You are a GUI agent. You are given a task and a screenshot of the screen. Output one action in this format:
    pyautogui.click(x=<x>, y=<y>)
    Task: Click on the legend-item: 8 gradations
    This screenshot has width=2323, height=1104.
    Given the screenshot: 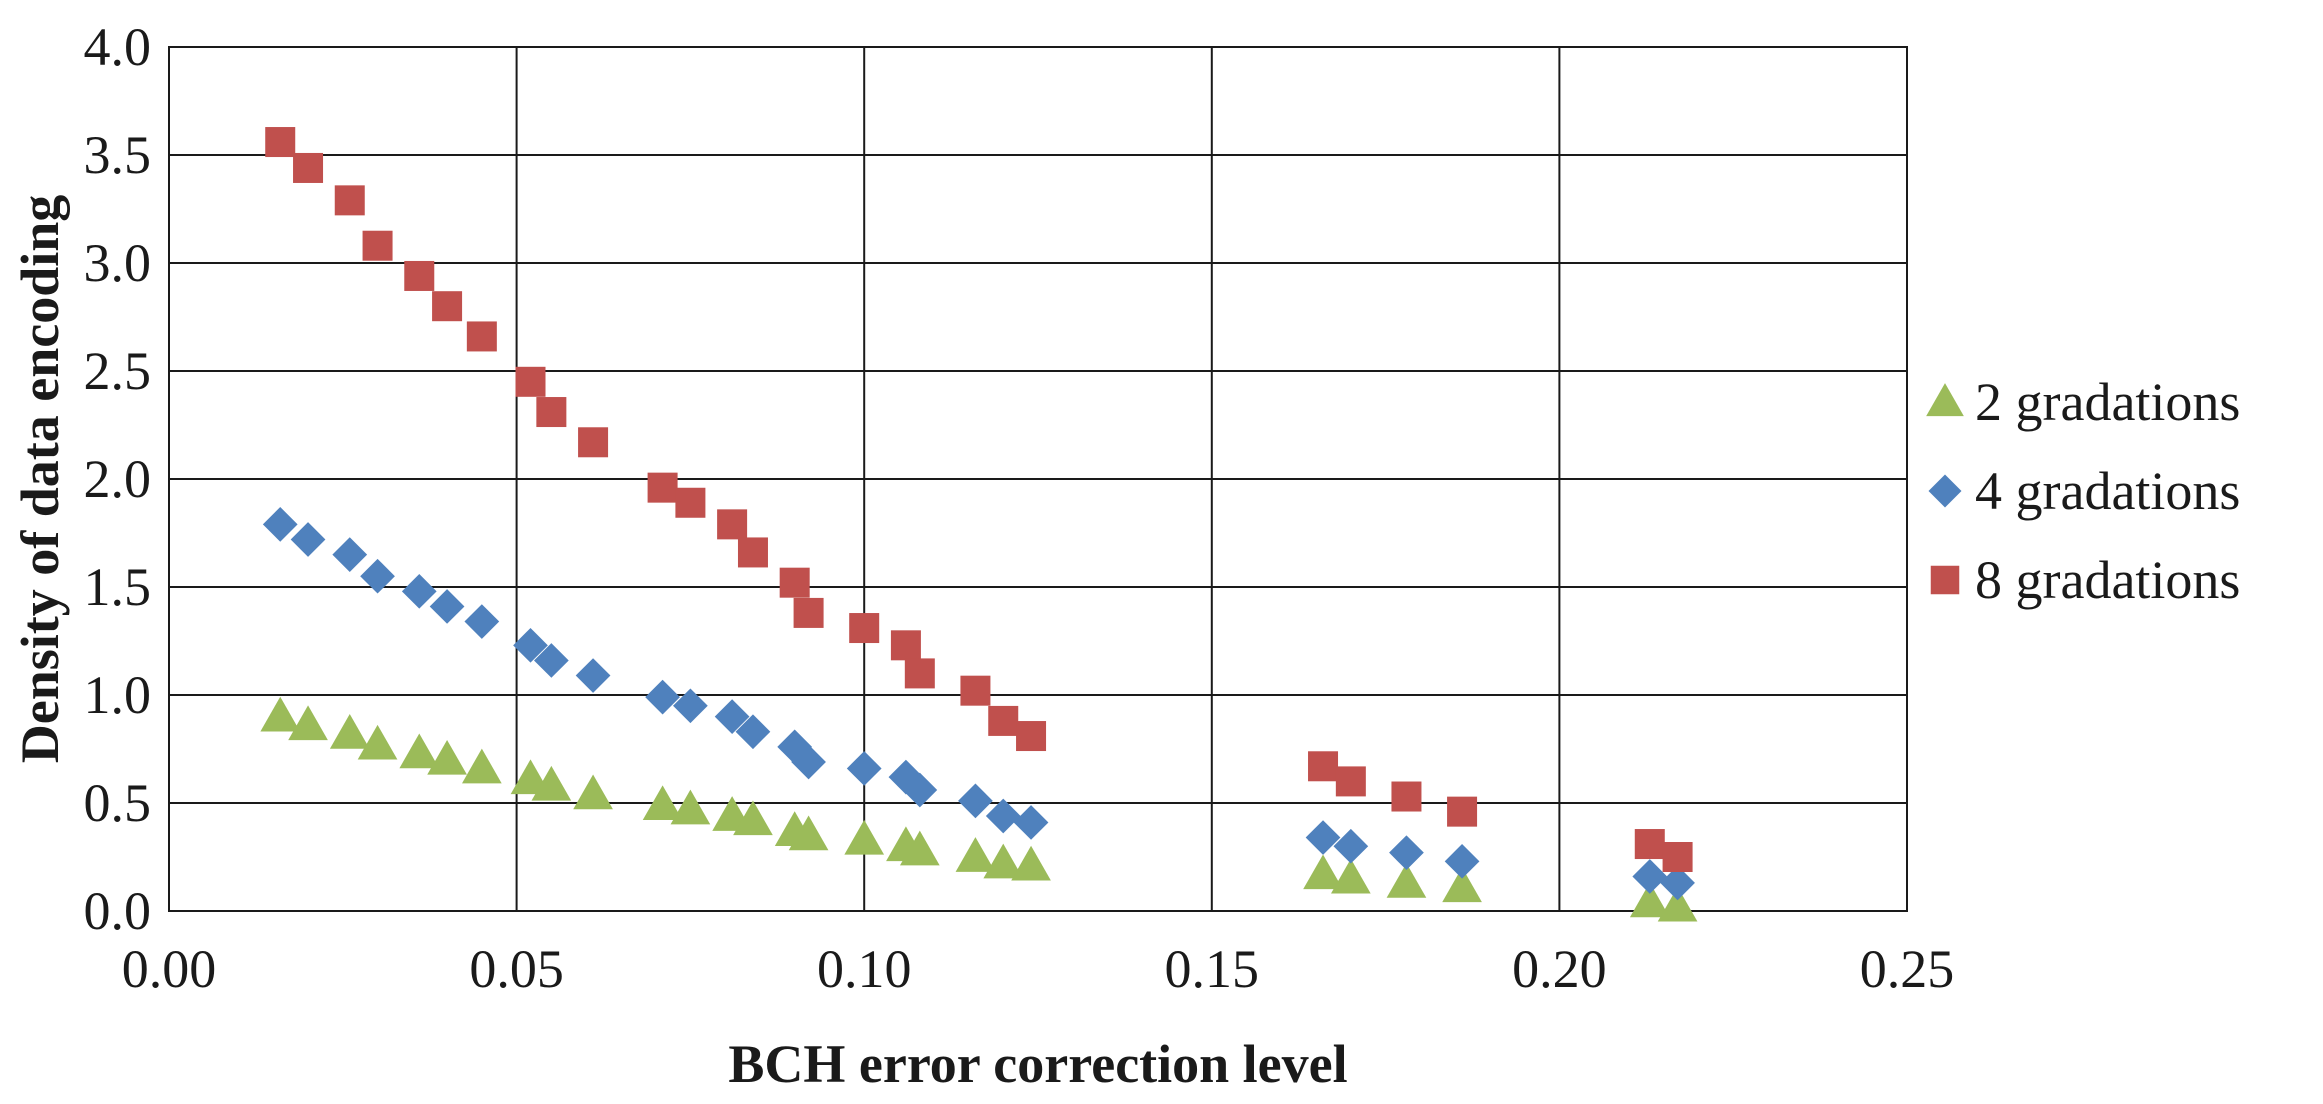 What is the action you would take?
    pyautogui.click(x=2085, y=580)
    